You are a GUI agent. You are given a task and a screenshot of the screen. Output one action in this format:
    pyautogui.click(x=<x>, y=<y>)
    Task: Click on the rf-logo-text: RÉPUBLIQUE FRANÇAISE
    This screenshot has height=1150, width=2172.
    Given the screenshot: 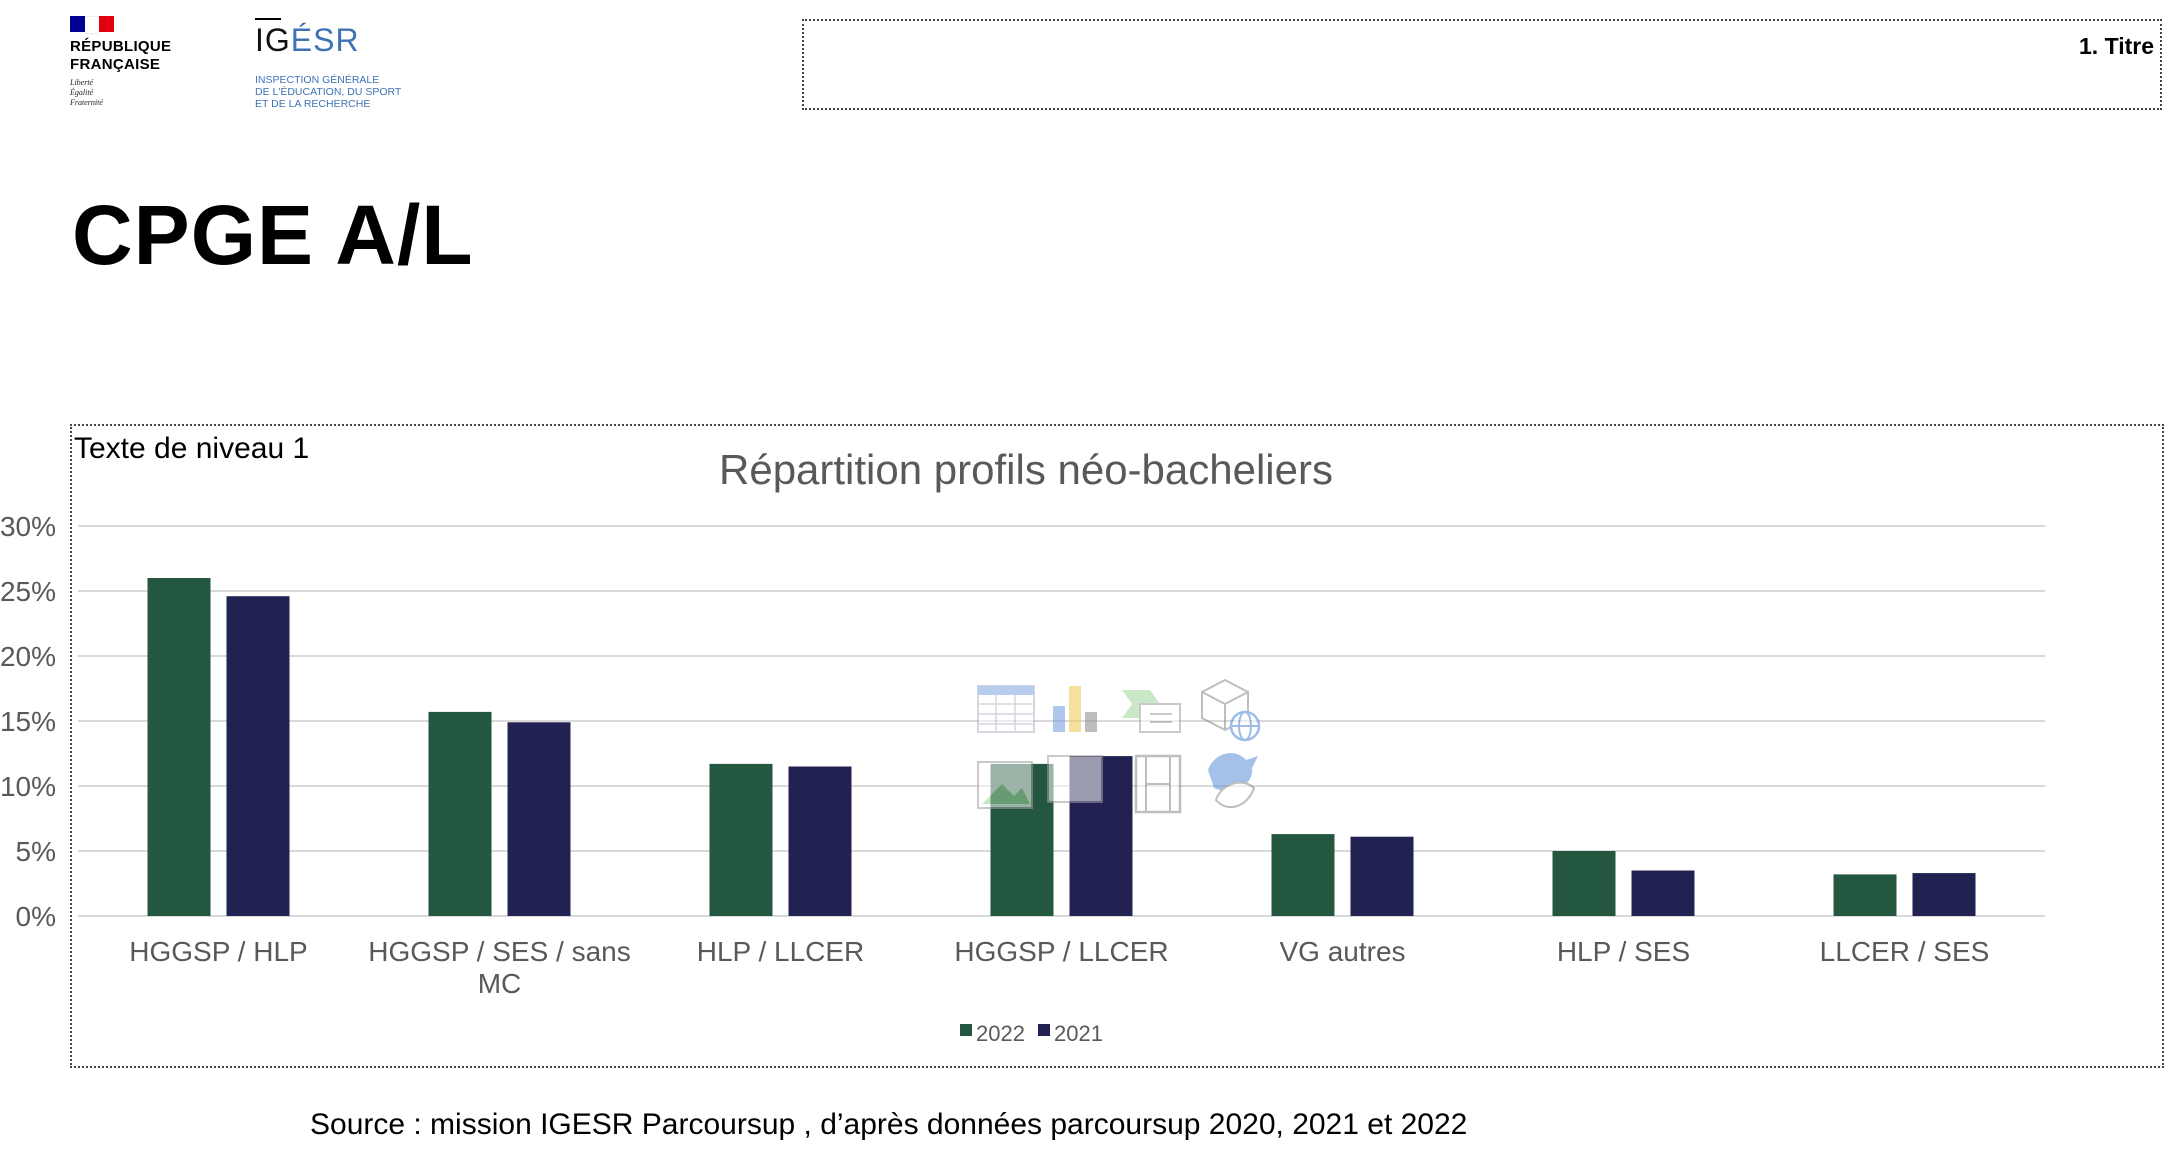 What is the action you would take?
    pyautogui.click(x=121, y=55)
    